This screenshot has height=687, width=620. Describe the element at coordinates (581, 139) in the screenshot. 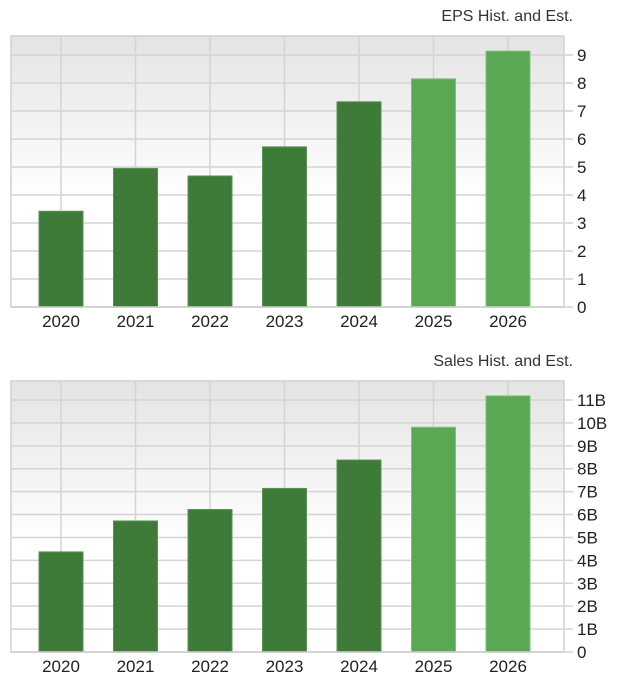

I see `y-tick-label: 6` at that location.